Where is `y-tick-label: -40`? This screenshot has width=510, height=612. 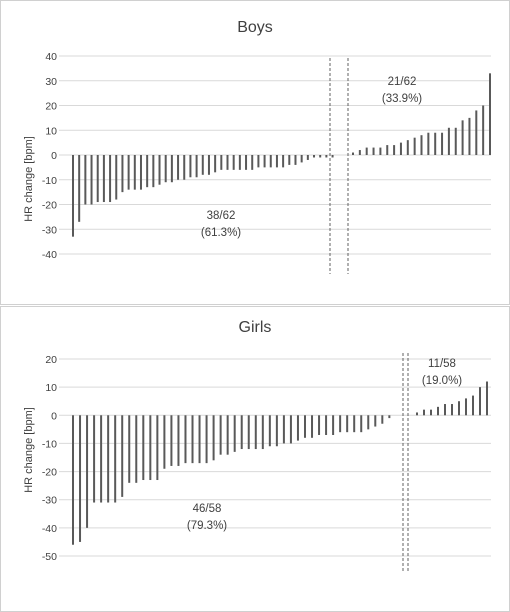
y-tick-label: -40 is located at coordinates (49, 255).